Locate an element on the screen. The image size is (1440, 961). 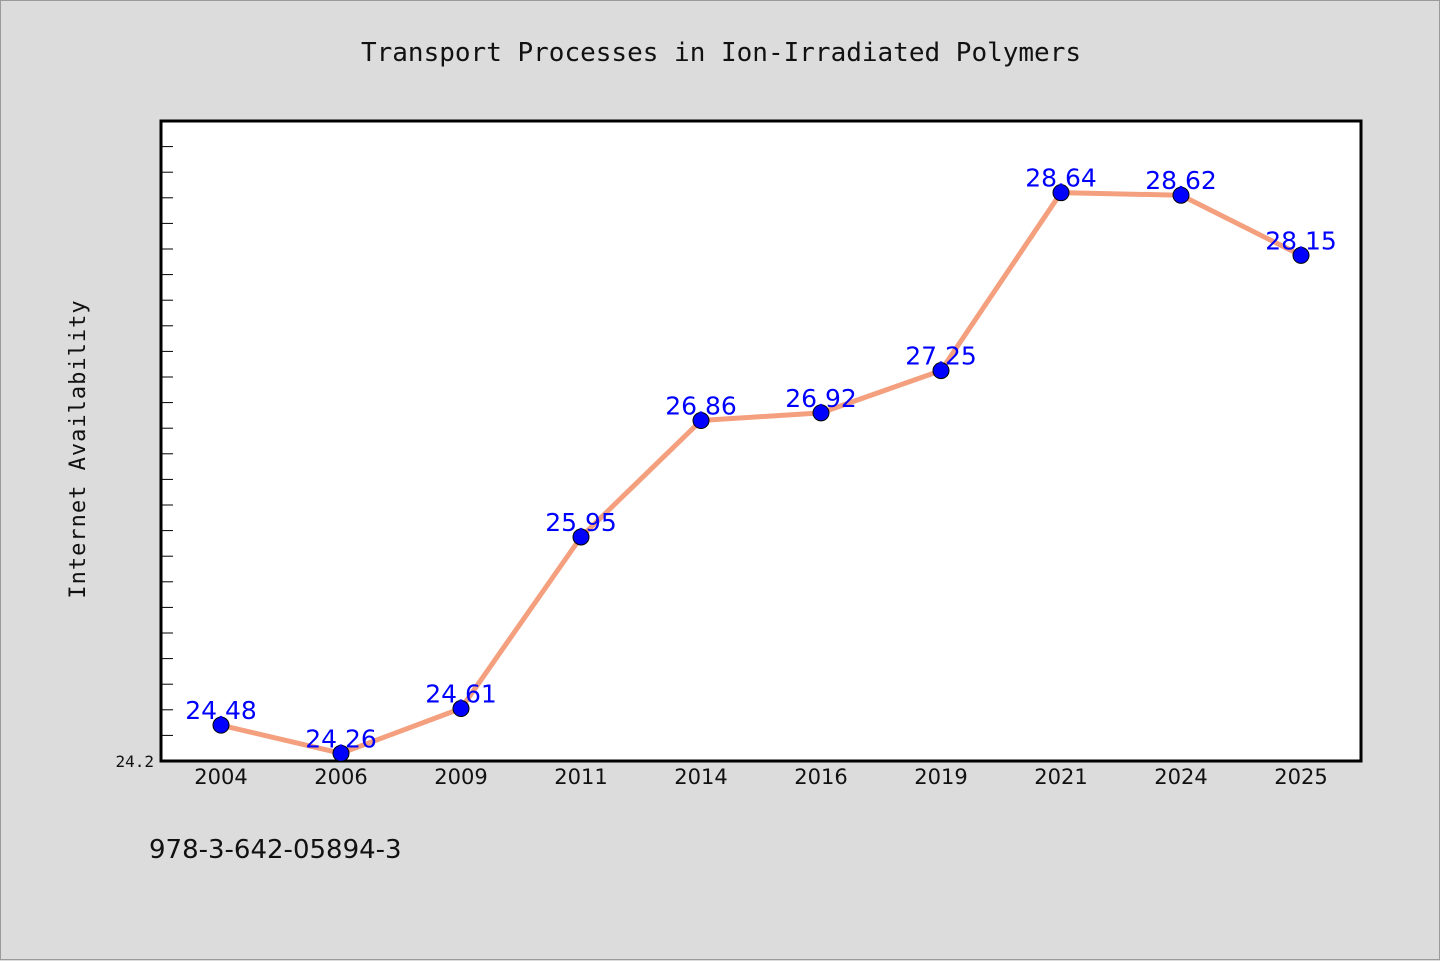
data-label: 24.61 is located at coordinates (461, 694).